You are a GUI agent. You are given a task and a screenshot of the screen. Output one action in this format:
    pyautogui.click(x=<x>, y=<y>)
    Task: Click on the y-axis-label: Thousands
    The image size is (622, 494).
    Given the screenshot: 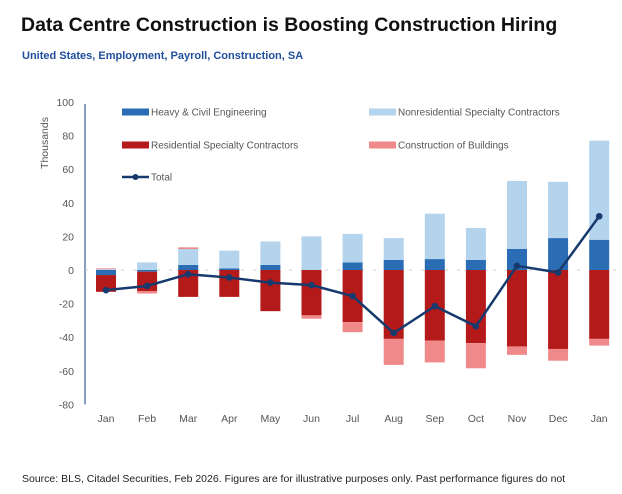 What is the action you would take?
    pyautogui.click(x=45, y=143)
    